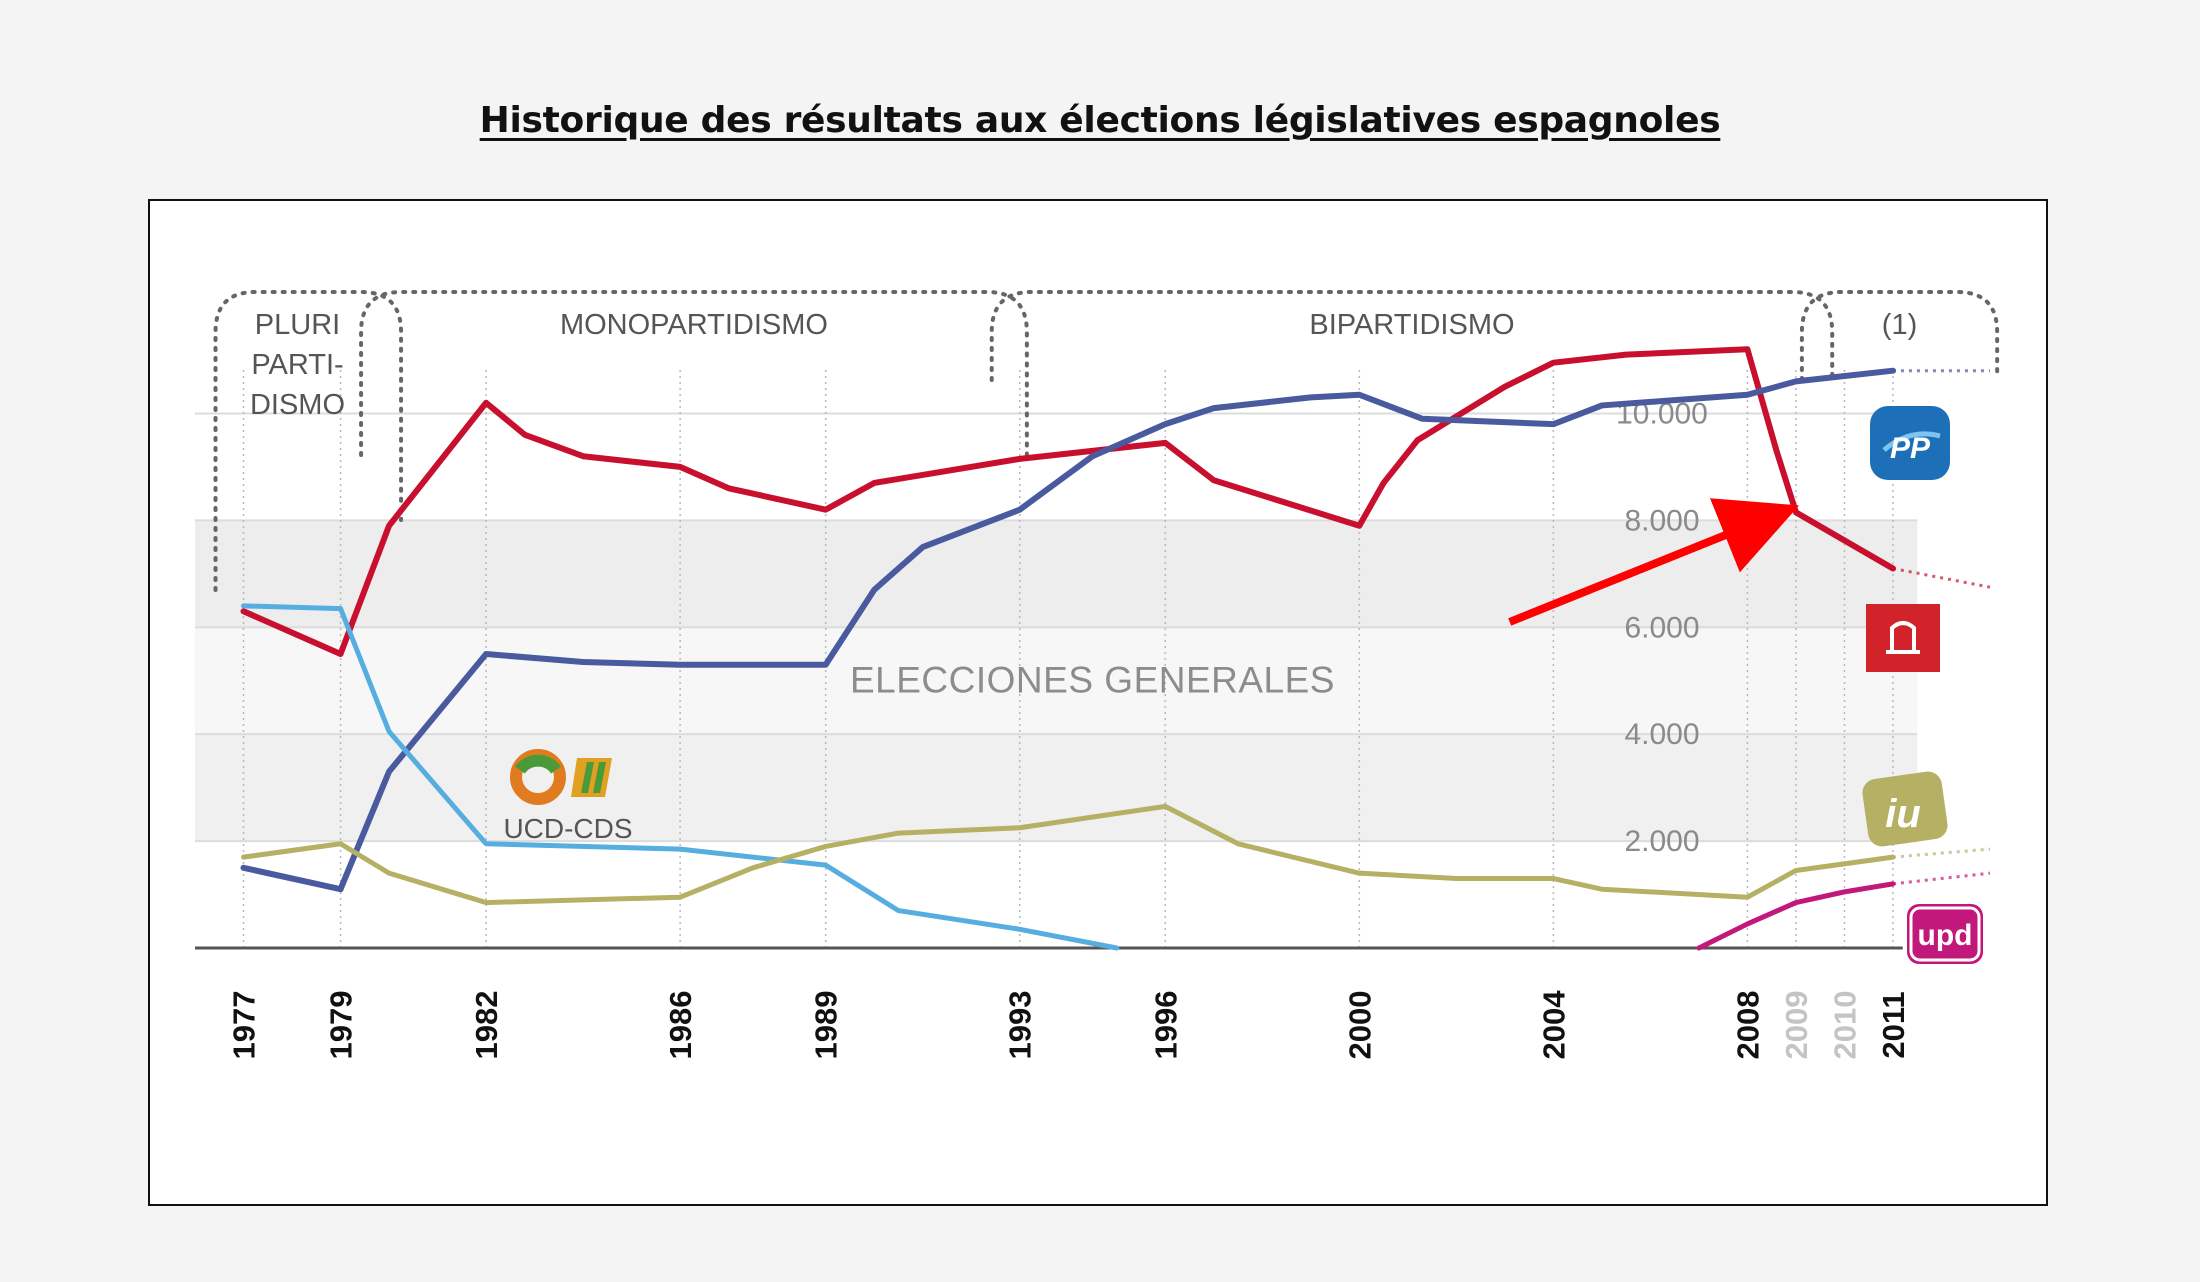 This screenshot has height=1282, width=2200. I want to click on y-tick-label: 6.000, so click(1661, 627).